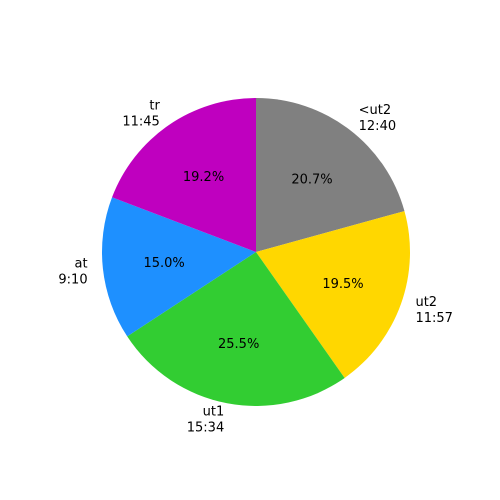 The width and height of the screenshot is (500, 500). Describe the element at coordinates (163, 263) in the screenshot. I see `value-label: 15.0%` at that location.